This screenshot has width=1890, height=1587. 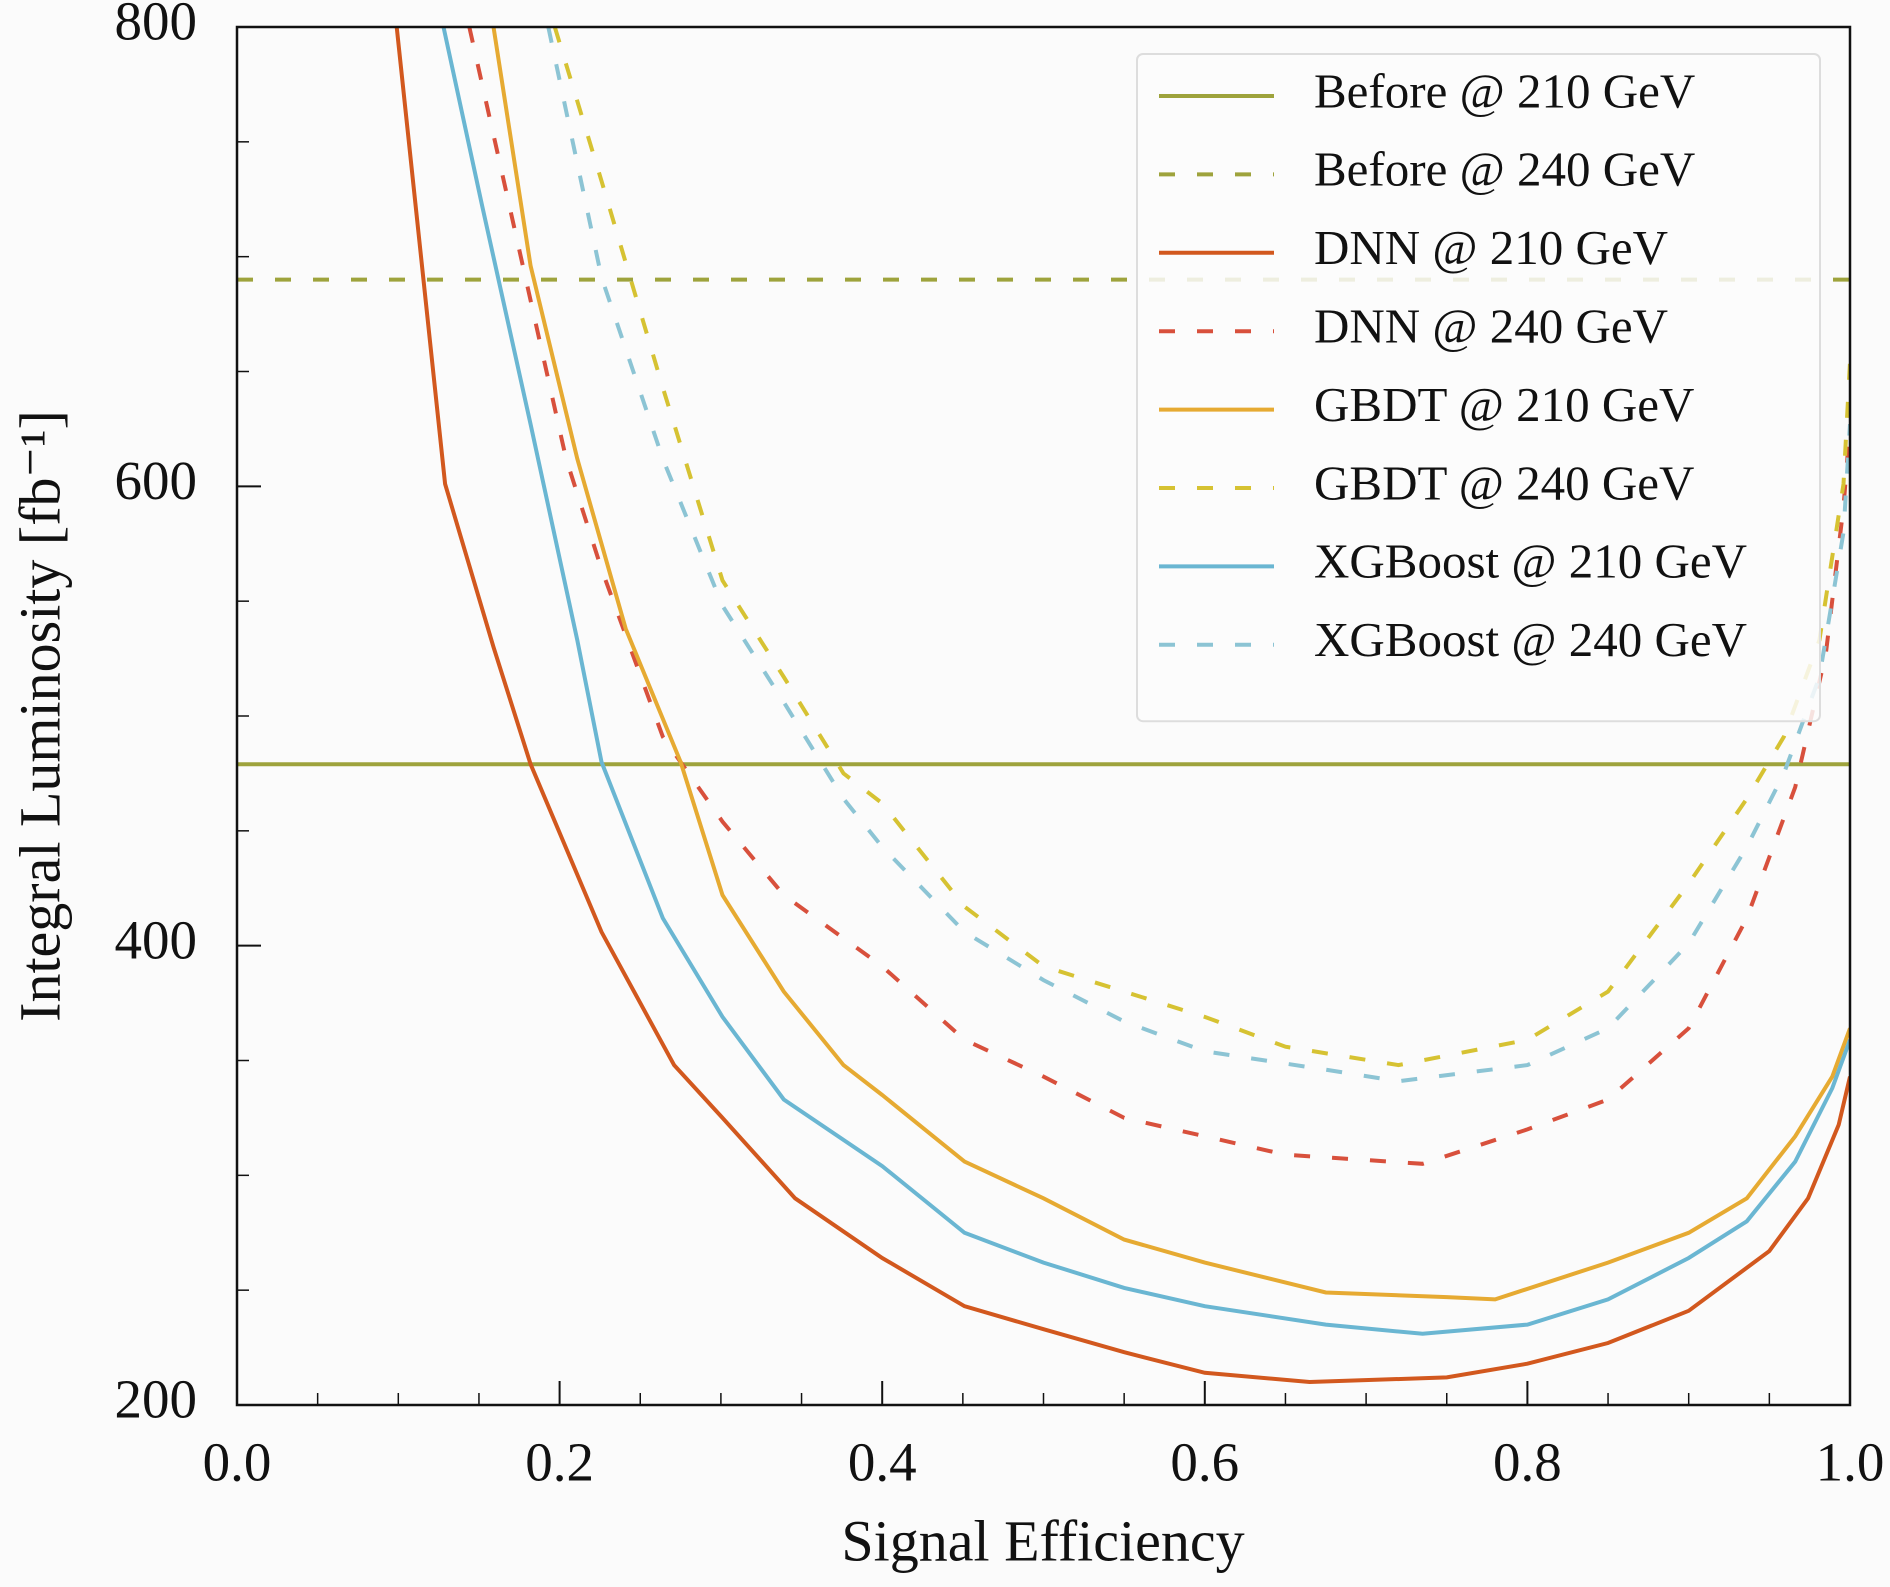 What do you see at coordinates (1527, 1462) in the screenshot?
I see `x-tick-label: 0.8` at bounding box center [1527, 1462].